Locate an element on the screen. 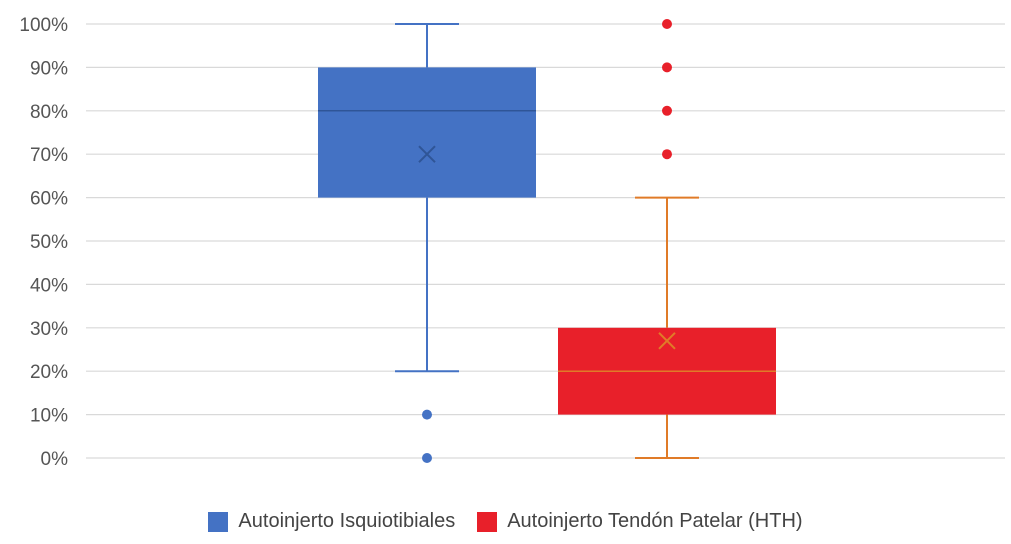 This screenshot has width=1011, height=544. y-tick-label: 30% is located at coordinates (49, 329).